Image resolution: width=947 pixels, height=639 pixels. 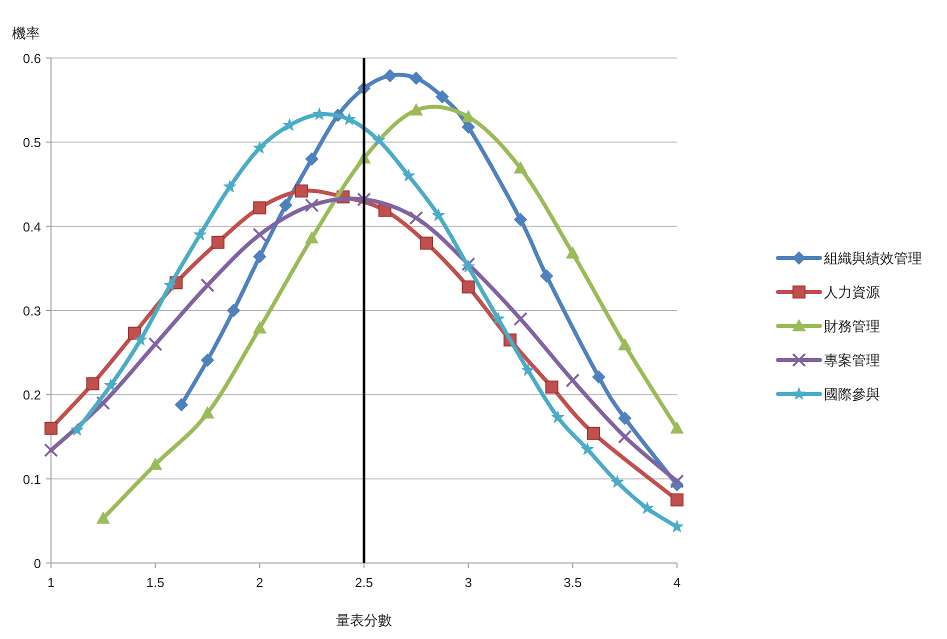 I want to click on y-tick-label: 0.1, so click(x=31, y=479).